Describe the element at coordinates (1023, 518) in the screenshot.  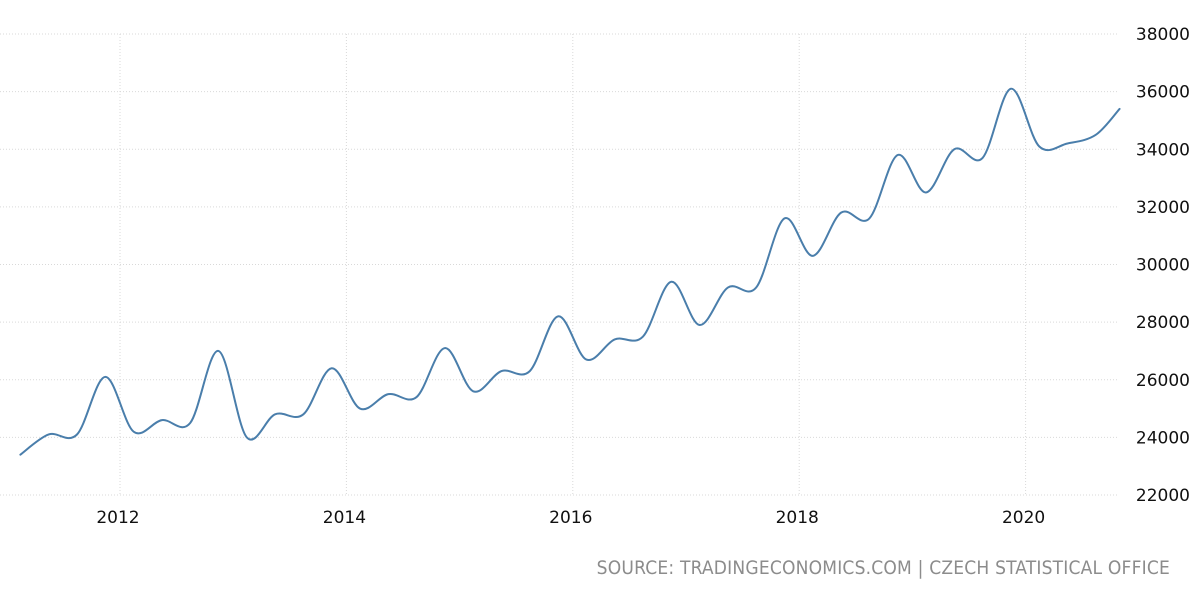
I see `x-tick-label: 2020` at that location.